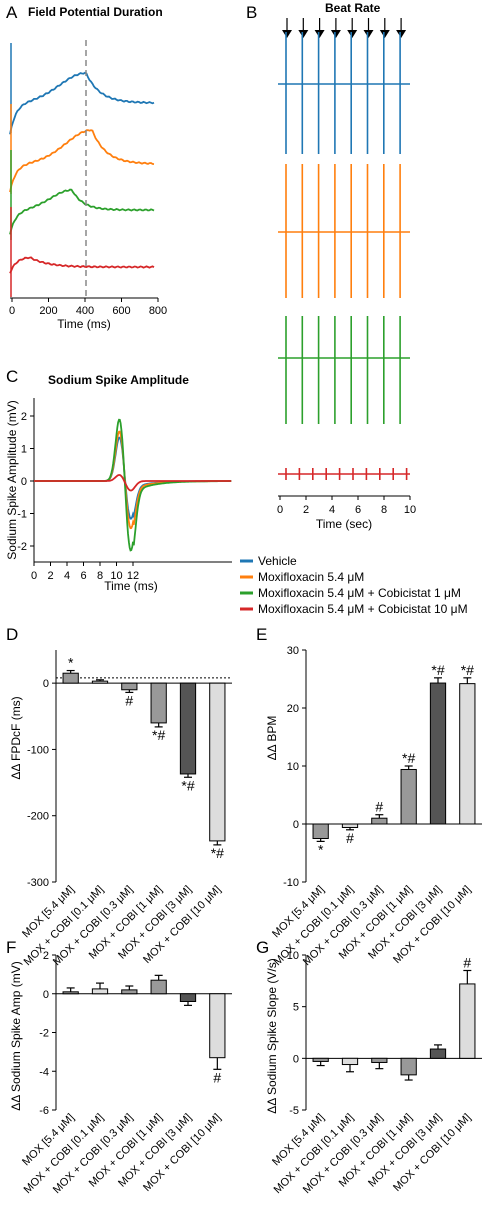 The height and width of the screenshot is (1225, 498). What do you see at coordinates (95, 12) in the screenshot?
I see `panel-a-title: Field Potential Duration` at bounding box center [95, 12].